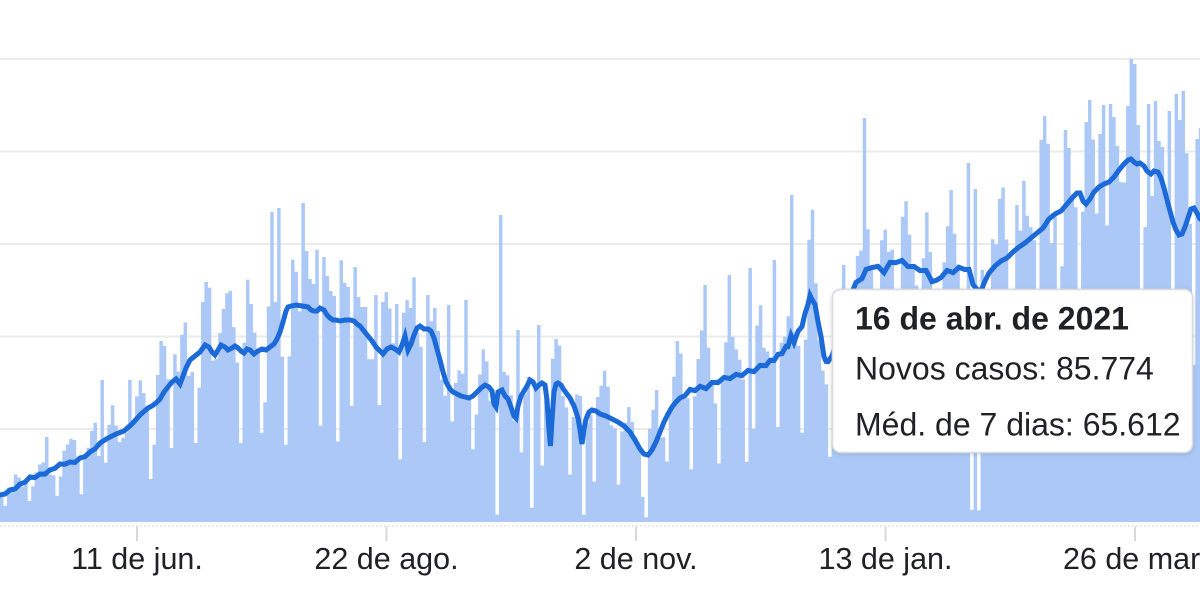 The width and height of the screenshot is (1200, 600). I want to click on svg-text: 13 de jan., so click(886, 559).